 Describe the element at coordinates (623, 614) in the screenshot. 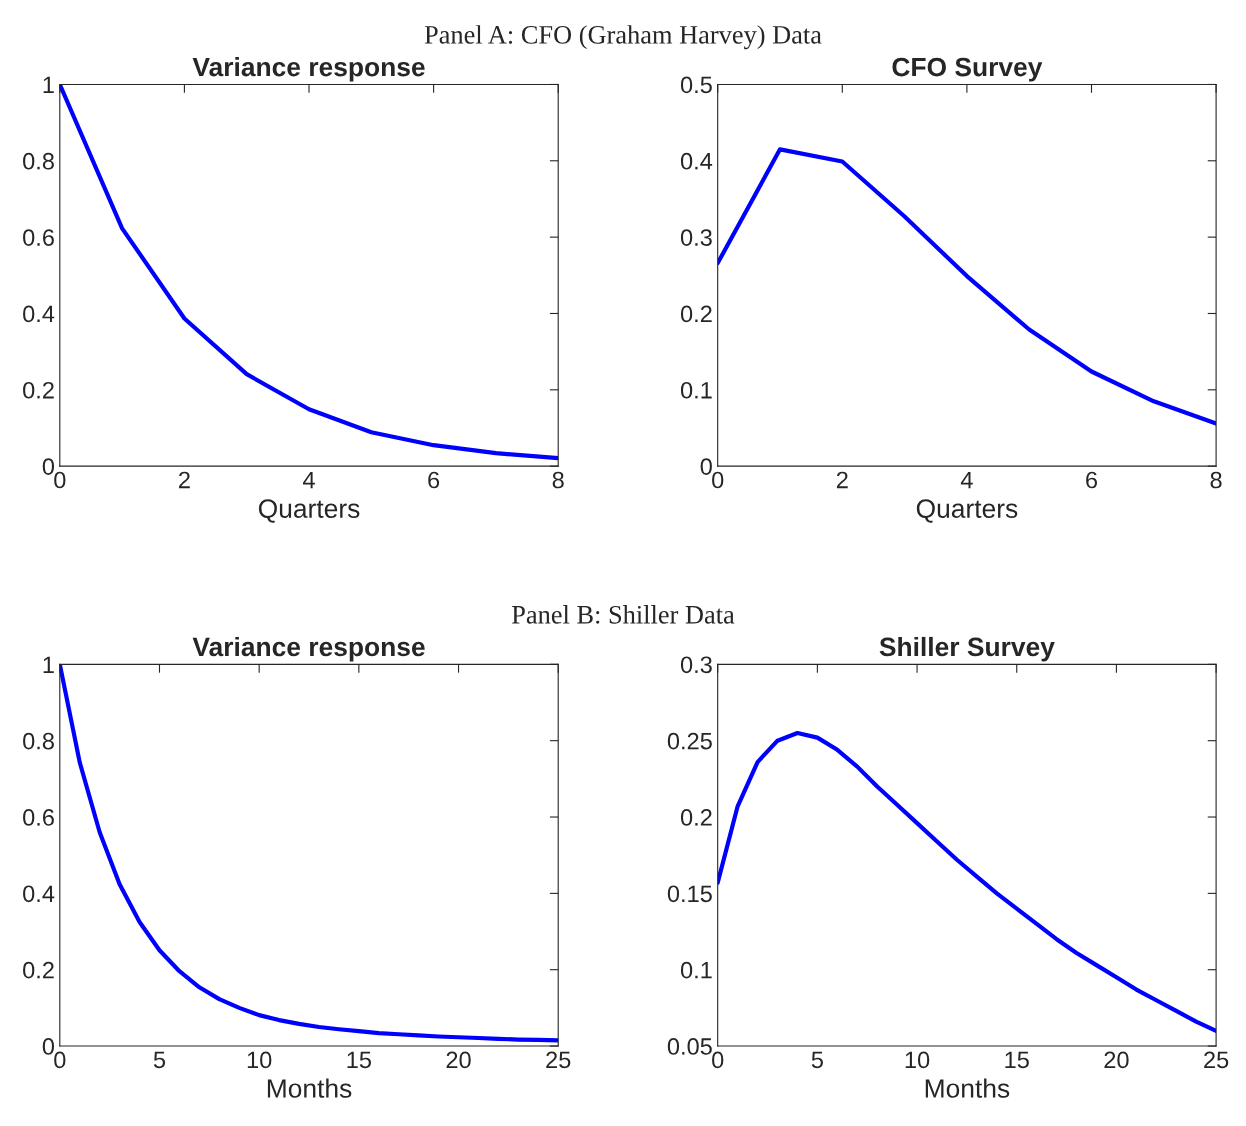

I see `text: Panel B: Shiller Data` at that location.